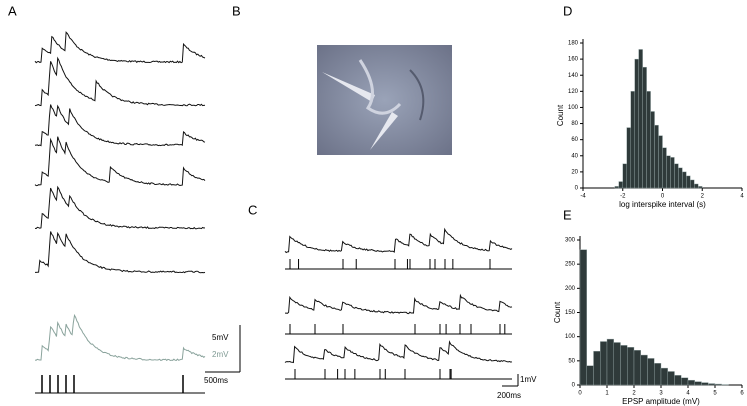  Describe the element at coordinates (574, 124) in the screenshot. I see `y-tick-label: 80` at that location.